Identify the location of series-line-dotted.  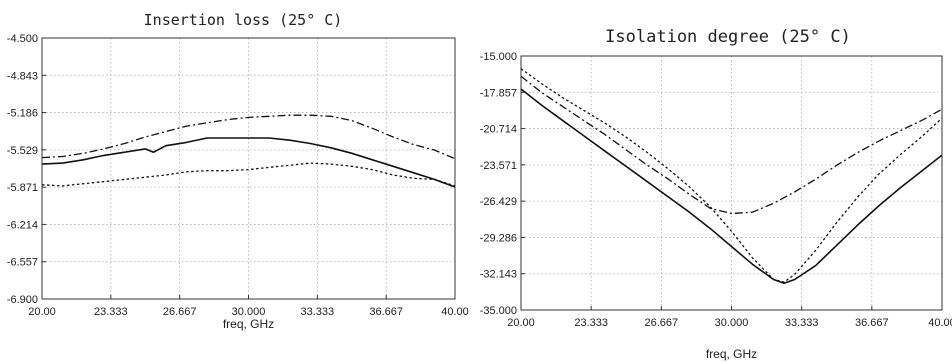
(248, 174).